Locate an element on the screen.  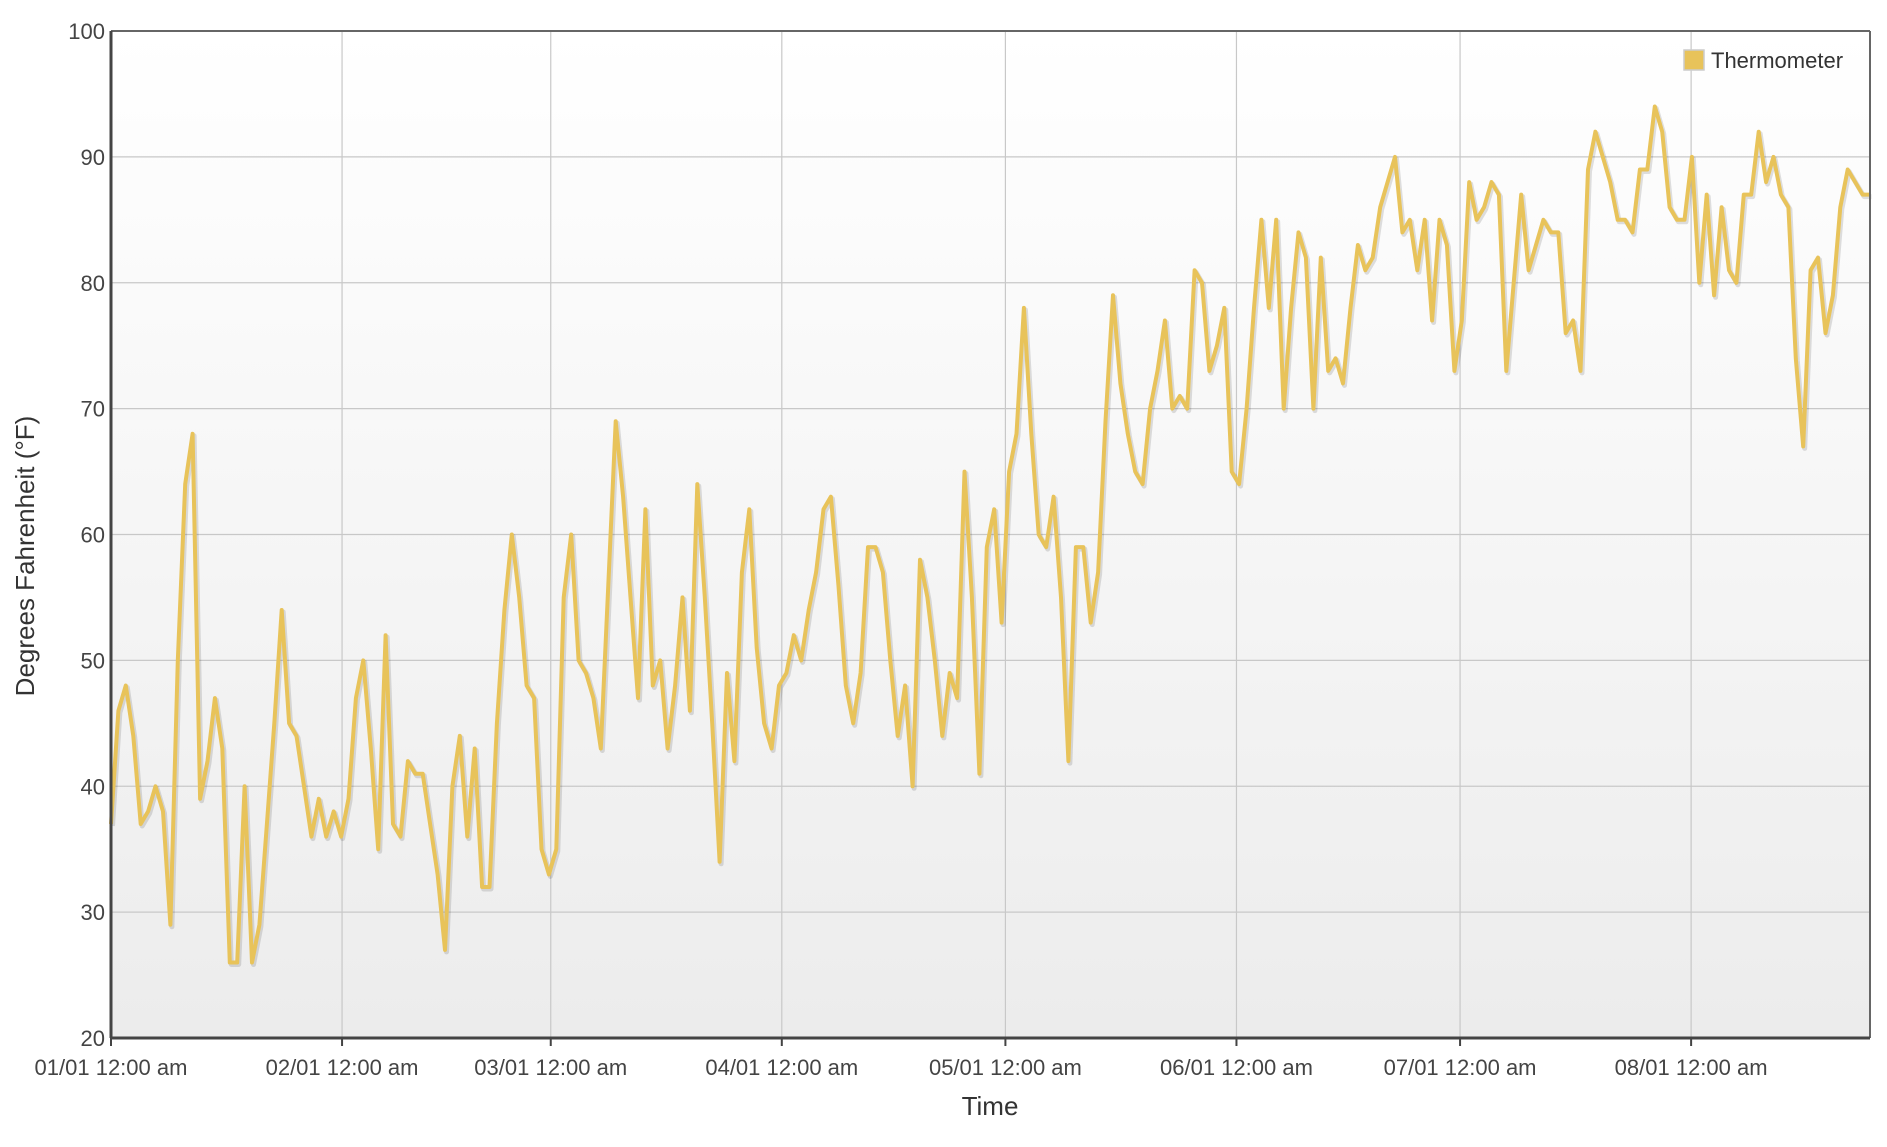
x-tick-label: 02/01 12:00 am is located at coordinates (342, 1067).